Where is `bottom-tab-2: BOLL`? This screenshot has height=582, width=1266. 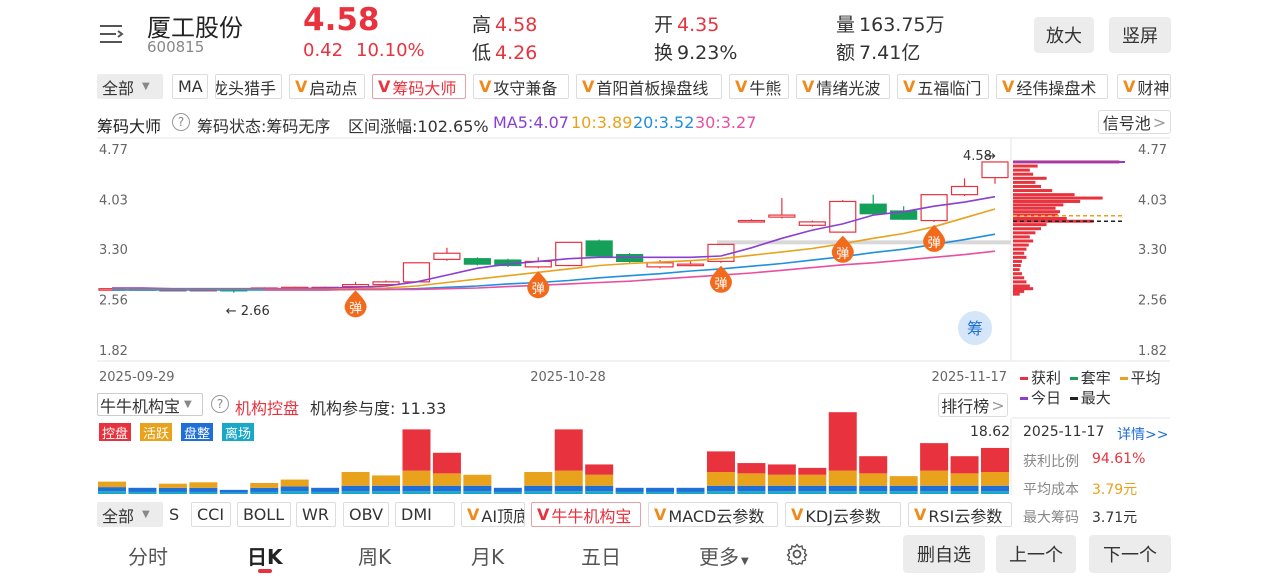 bottom-tab-2: BOLL is located at coordinates (264, 514).